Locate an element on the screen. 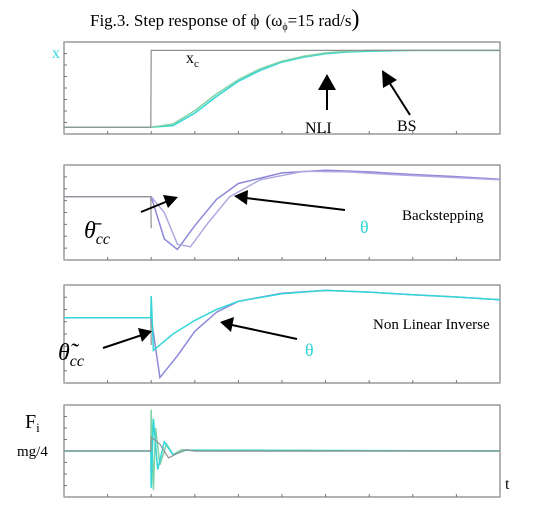 The height and width of the screenshot is (510, 557). theta-nli-arrowhead is located at coordinates (227, 324).